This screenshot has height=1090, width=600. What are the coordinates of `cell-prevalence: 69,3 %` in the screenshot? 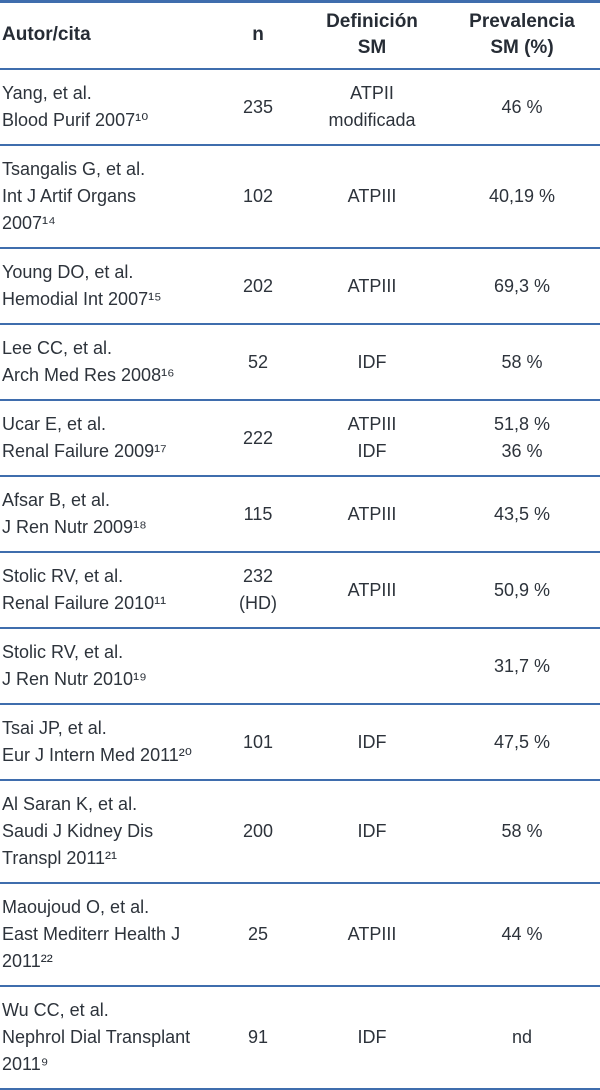 It's located at (522, 286).